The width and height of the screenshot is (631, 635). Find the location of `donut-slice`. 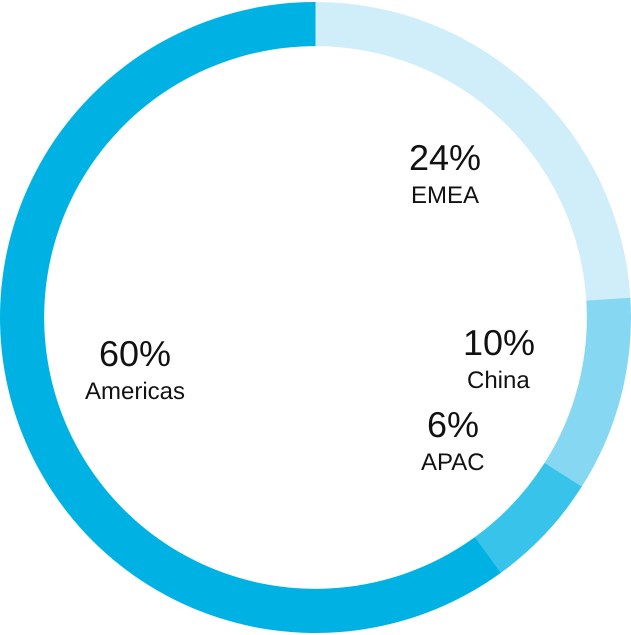

donut-slice is located at coordinates (587, 392).